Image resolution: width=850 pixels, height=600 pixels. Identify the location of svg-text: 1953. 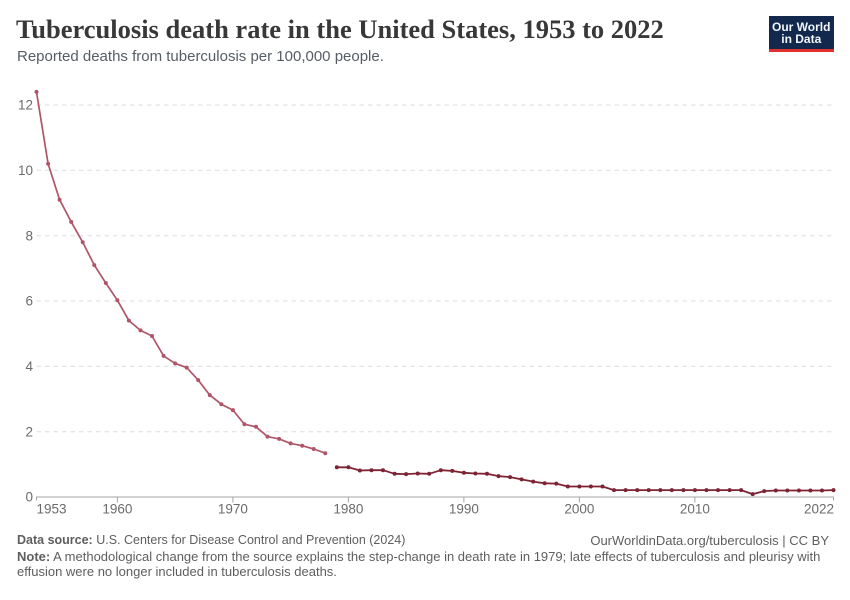
(52, 509).